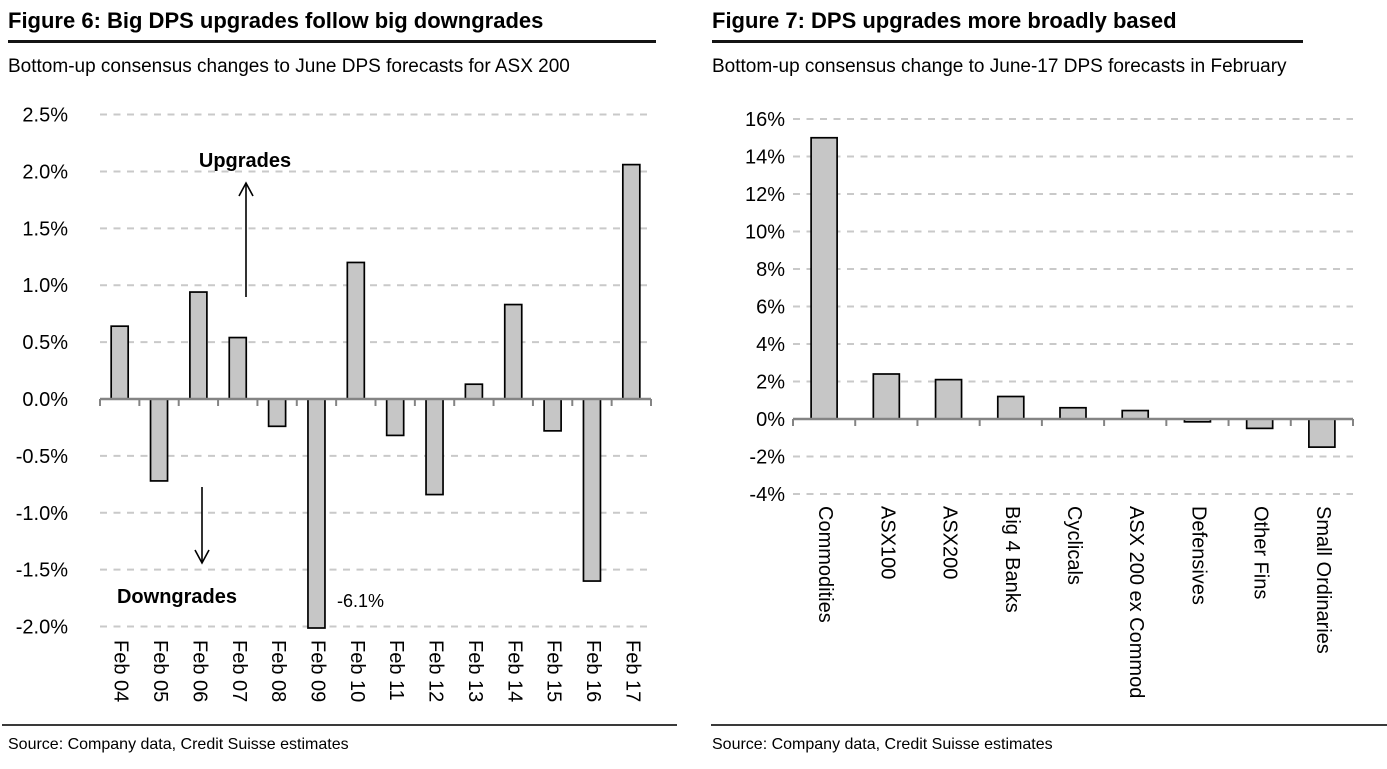  I want to click on x-tick-label: Feb 13, so click(475, 671).